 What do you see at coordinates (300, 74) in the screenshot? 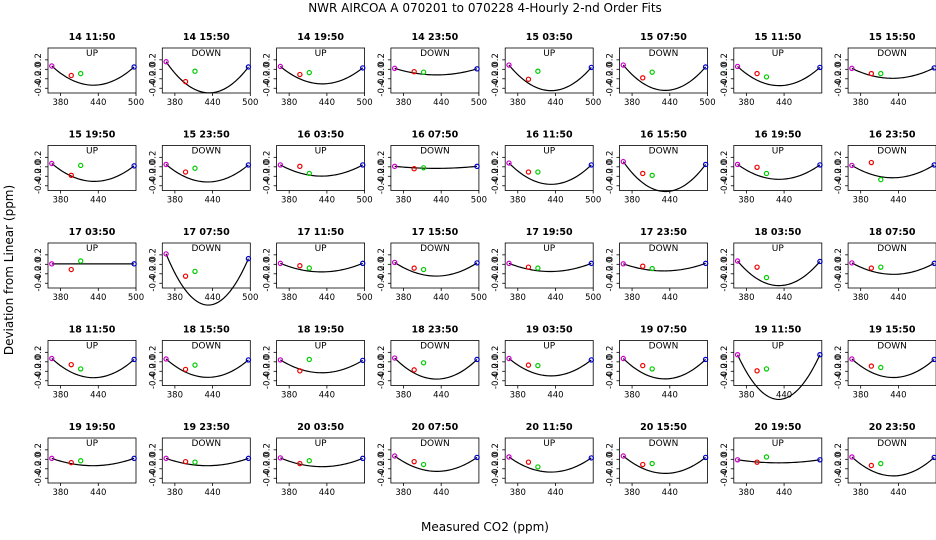
I see `panel-3-point-s1` at bounding box center [300, 74].